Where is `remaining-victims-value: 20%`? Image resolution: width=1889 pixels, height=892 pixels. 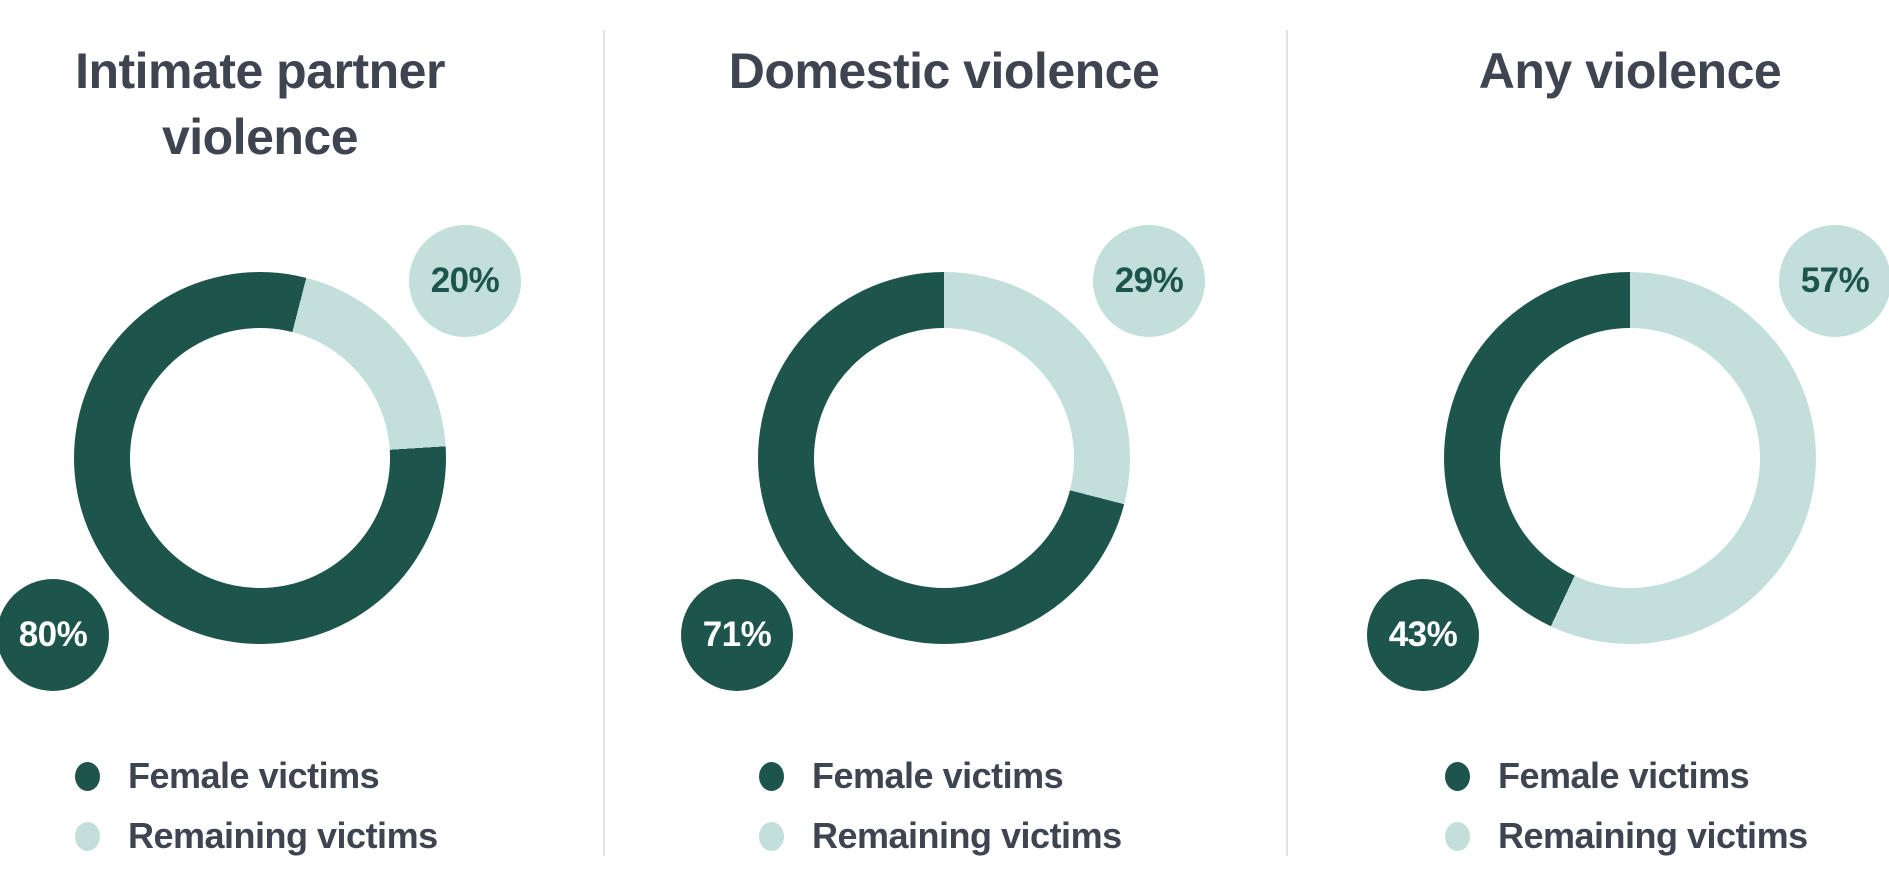 remaining-victims-value: 20% is located at coordinates (465, 280).